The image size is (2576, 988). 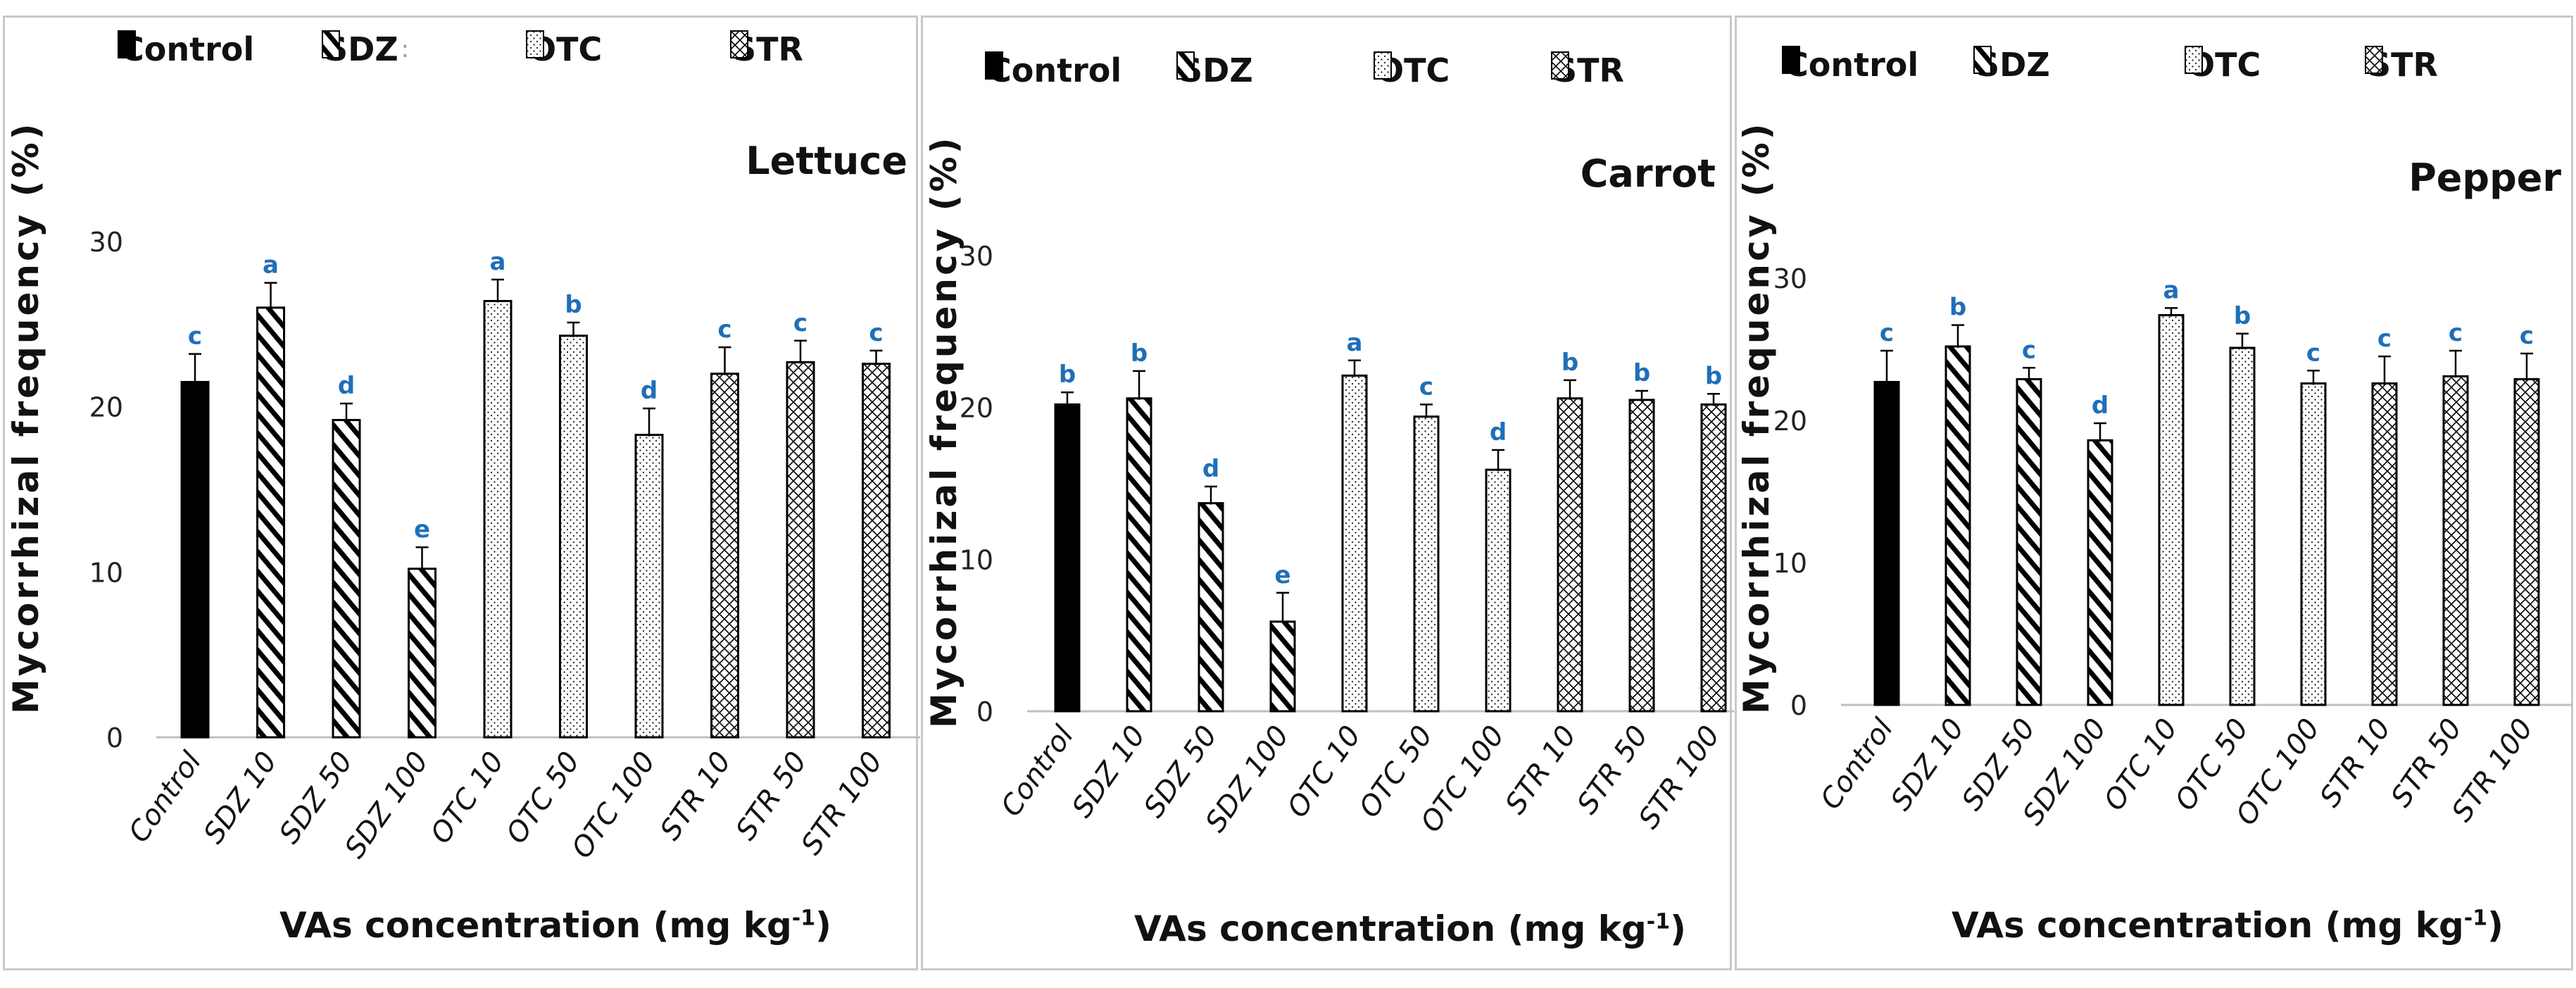 I want to click on panel-title: Pepper, so click(x=2484, y=178).